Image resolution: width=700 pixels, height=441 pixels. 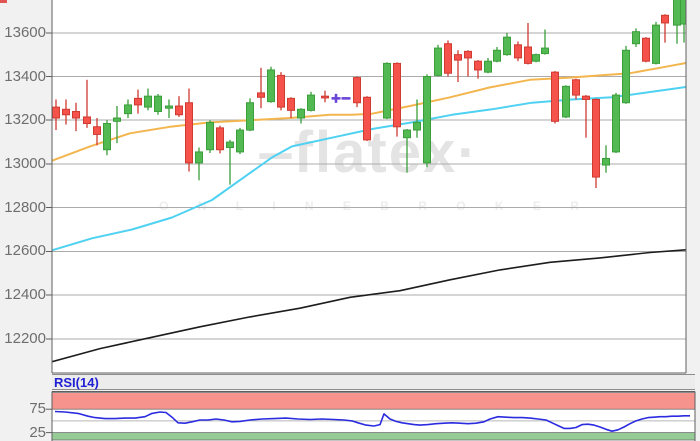 What do you see at coordinates (25, 76) in the screenshot?
I see `price-tick-label: 13400` at bounding box center [25, 76].